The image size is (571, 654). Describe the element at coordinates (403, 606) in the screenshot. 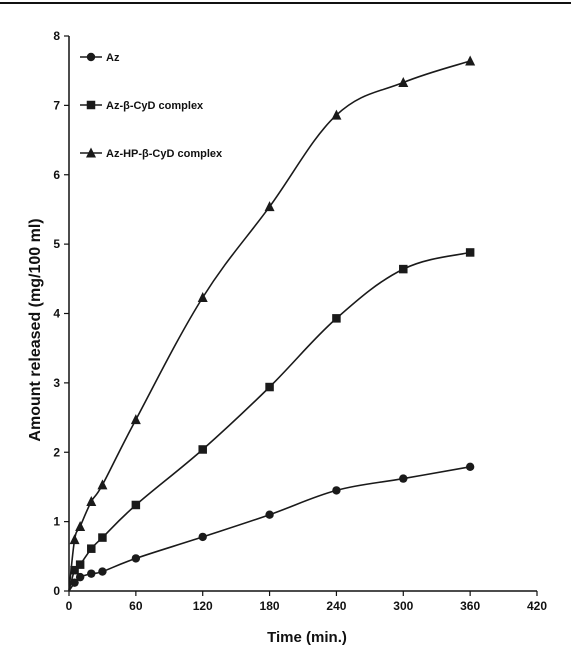

I see `x-tick-label: 300` at that location.